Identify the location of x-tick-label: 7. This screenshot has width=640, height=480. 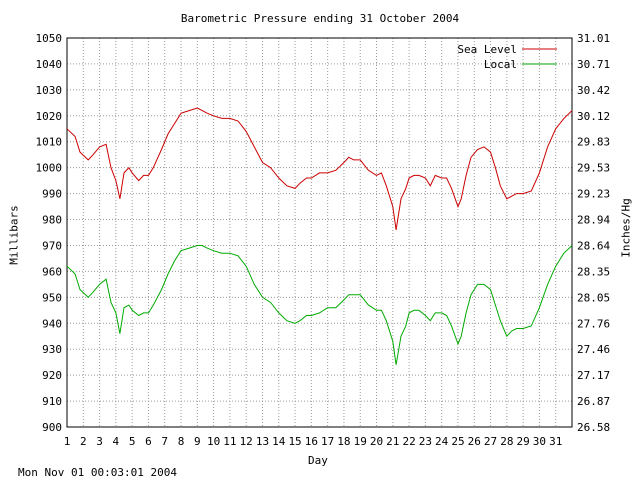
(164, 441).